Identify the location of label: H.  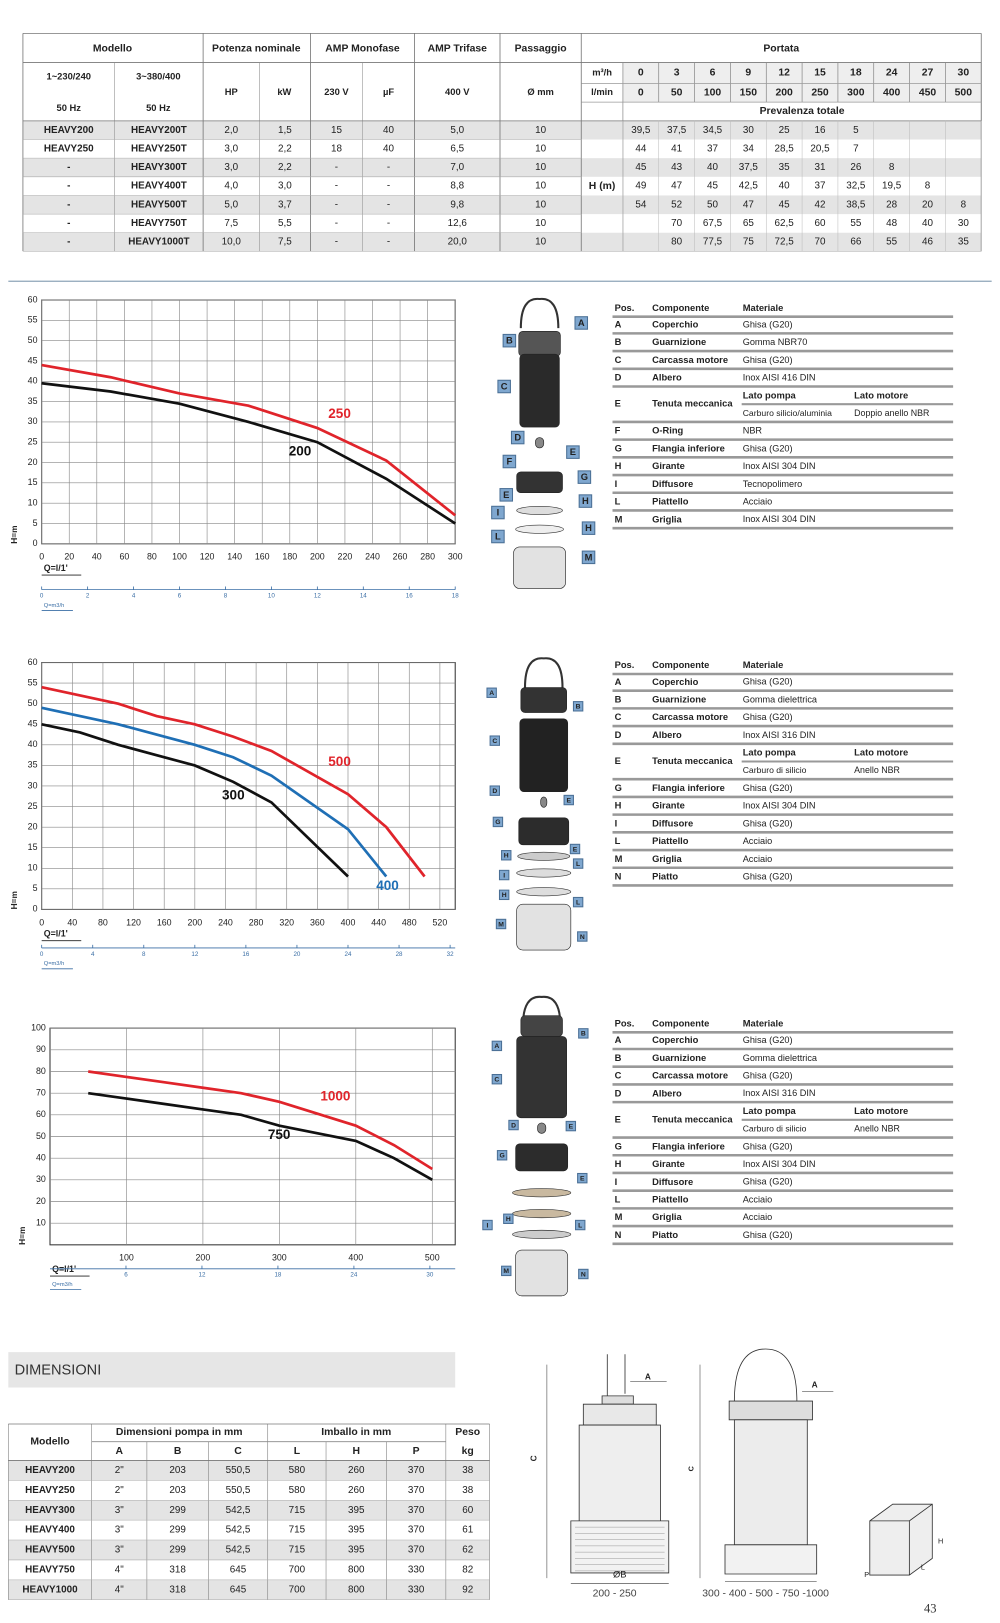
(618, 466).